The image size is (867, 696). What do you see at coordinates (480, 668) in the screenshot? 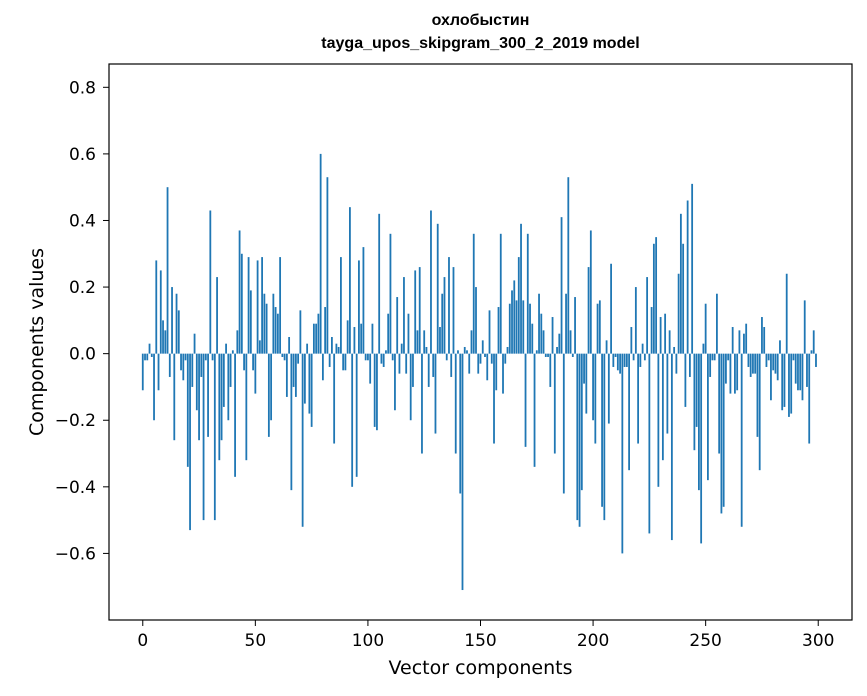
I see `x-axis-label: Vector components` at bounding box center [480, 668].